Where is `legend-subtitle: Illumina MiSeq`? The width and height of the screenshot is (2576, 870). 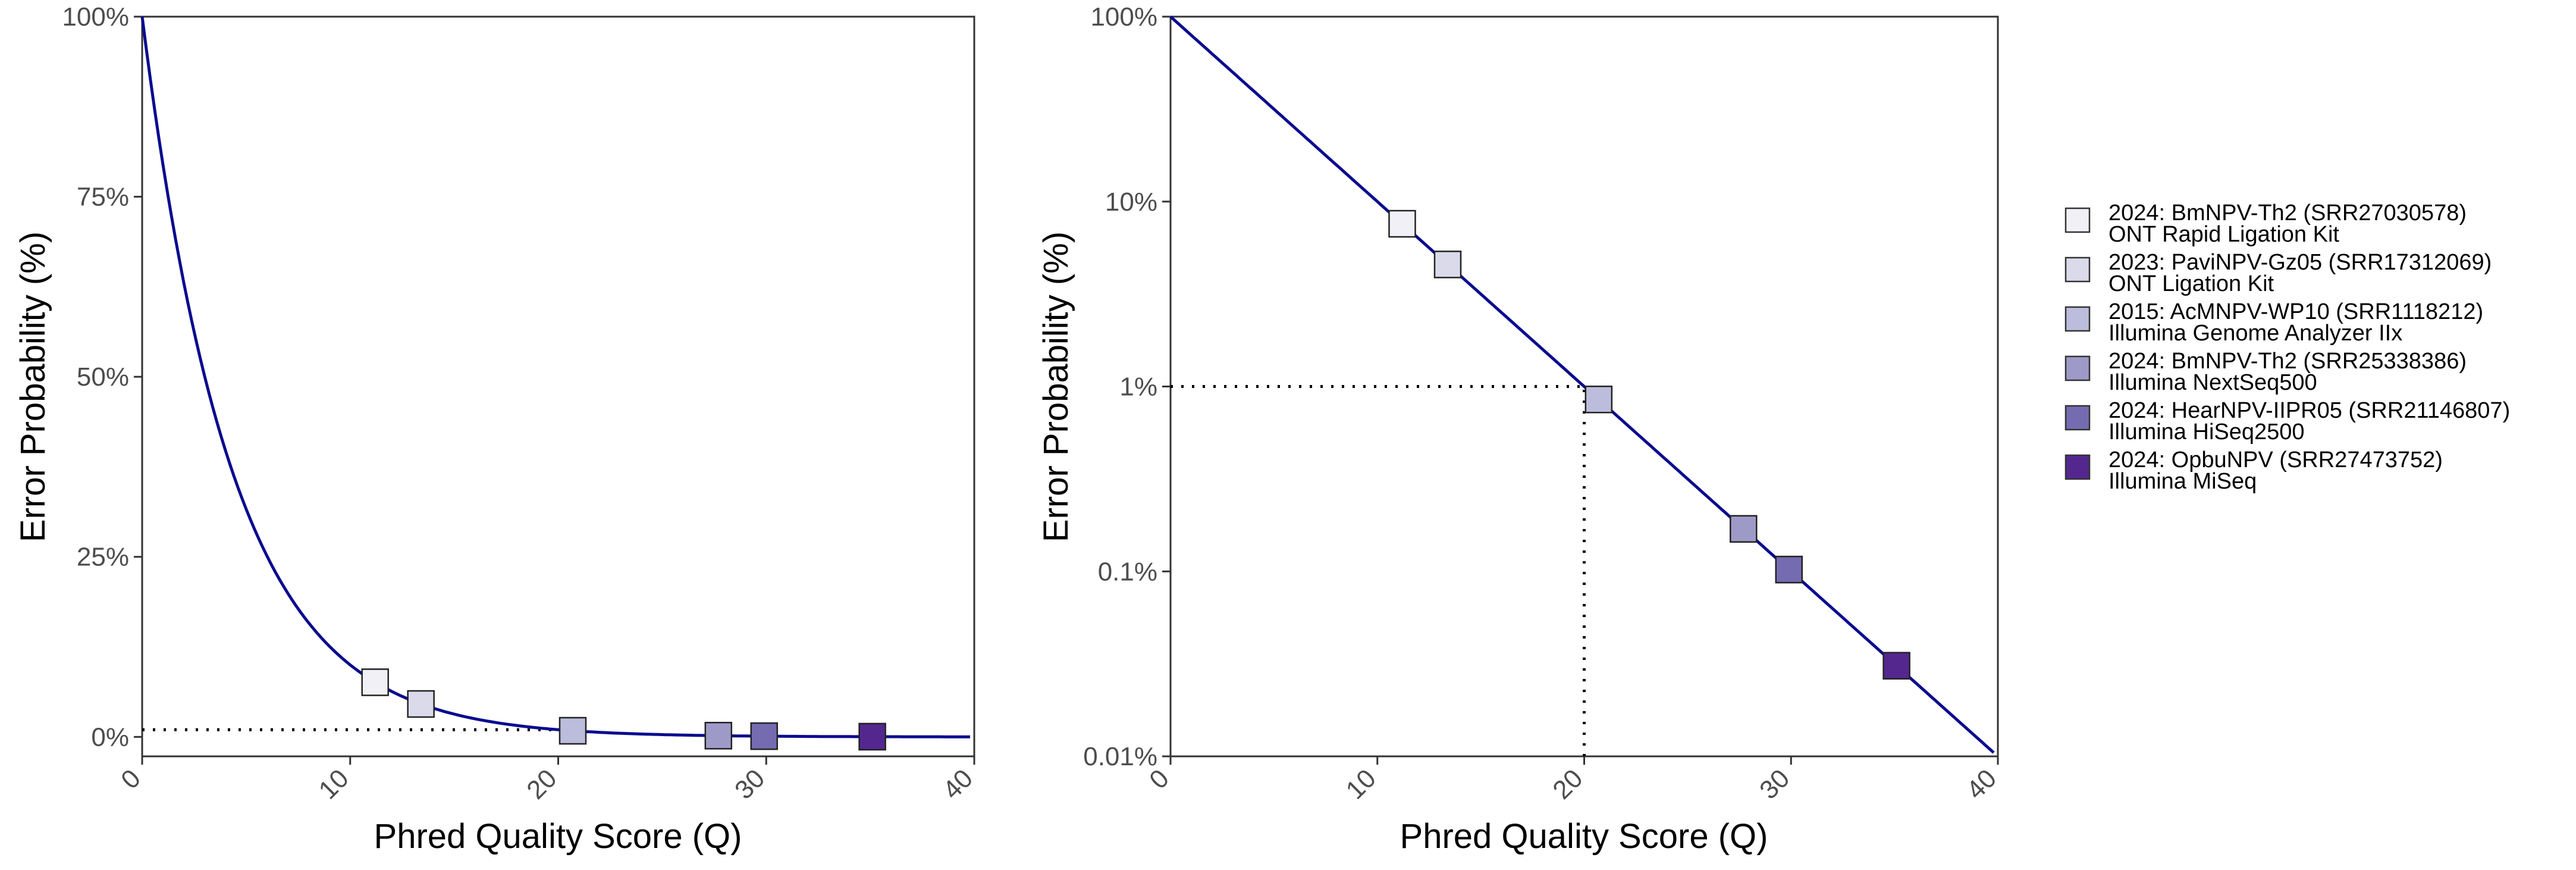 legend-subtitle: Illumina MiSeq is located at coordinates (2183, 481).